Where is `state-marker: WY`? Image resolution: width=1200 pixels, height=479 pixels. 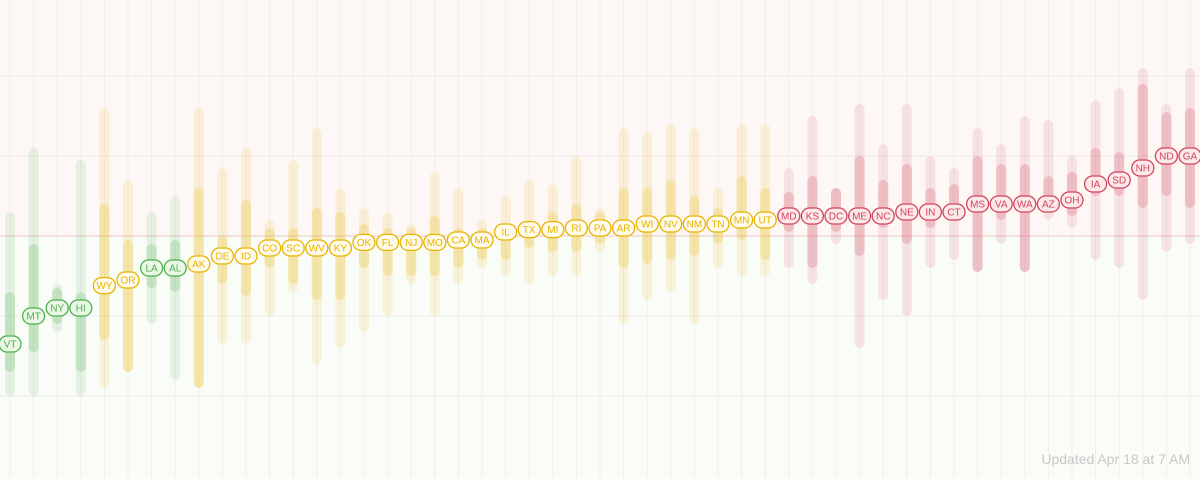 state-marker: WY is located at coordinates (104, 285).